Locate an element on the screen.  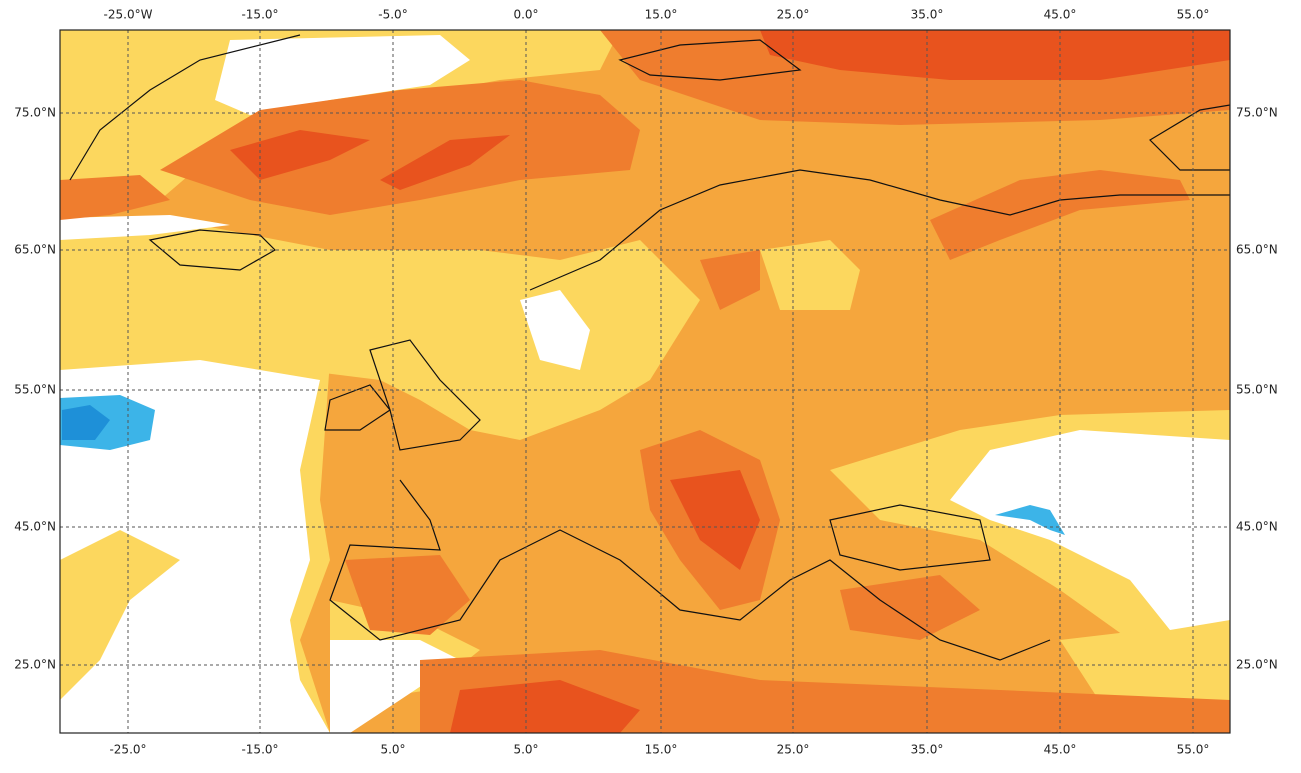
top-label: 35.0° is located at coordinates (927, 15).